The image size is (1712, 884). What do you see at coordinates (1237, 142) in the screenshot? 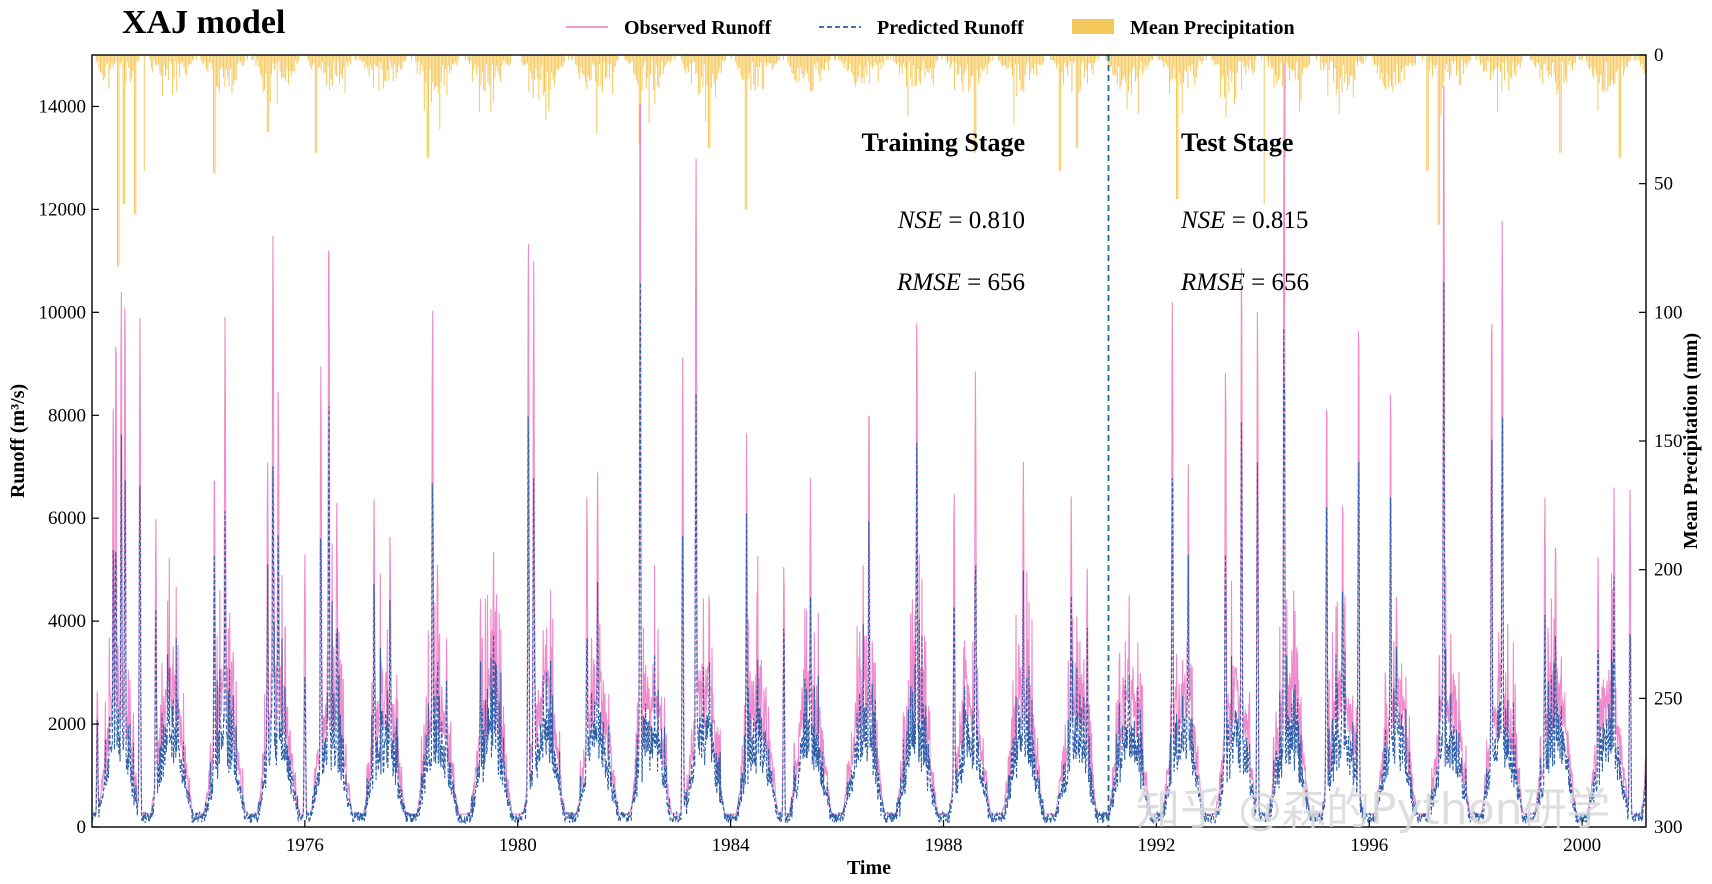
I see `test-stage-label: Test Stage` at bounding box center [1237, 142].